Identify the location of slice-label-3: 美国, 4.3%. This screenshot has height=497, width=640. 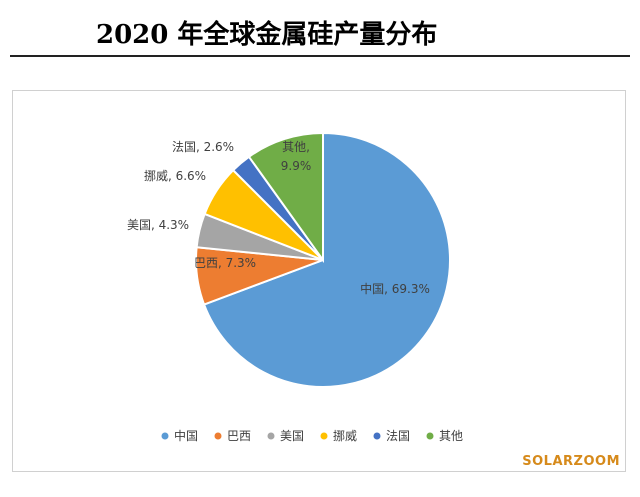
(158, 225).